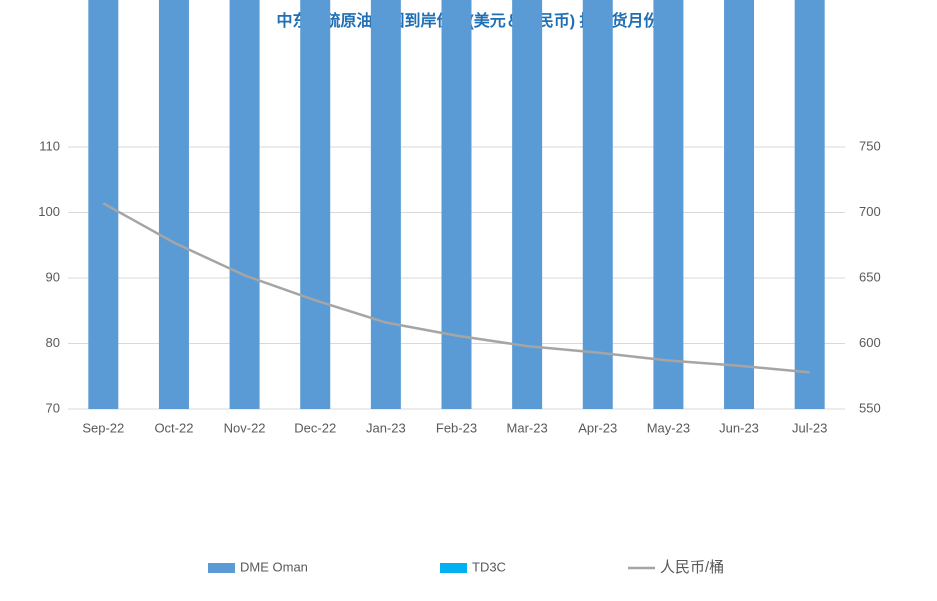 The height and width of the screenshot is (601, 937). What do you see at coordinates (456, 427) in the screenshot?
I see `x-tick-label: Feb-23` at bounding box center [456, 427].